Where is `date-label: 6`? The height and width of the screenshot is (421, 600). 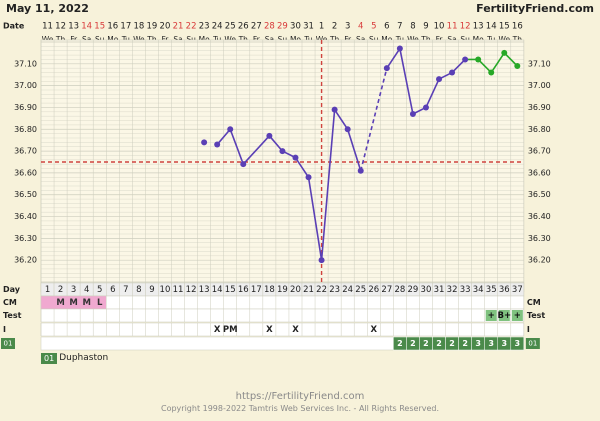 date-label: 6 is located at coordinates (386, 27).